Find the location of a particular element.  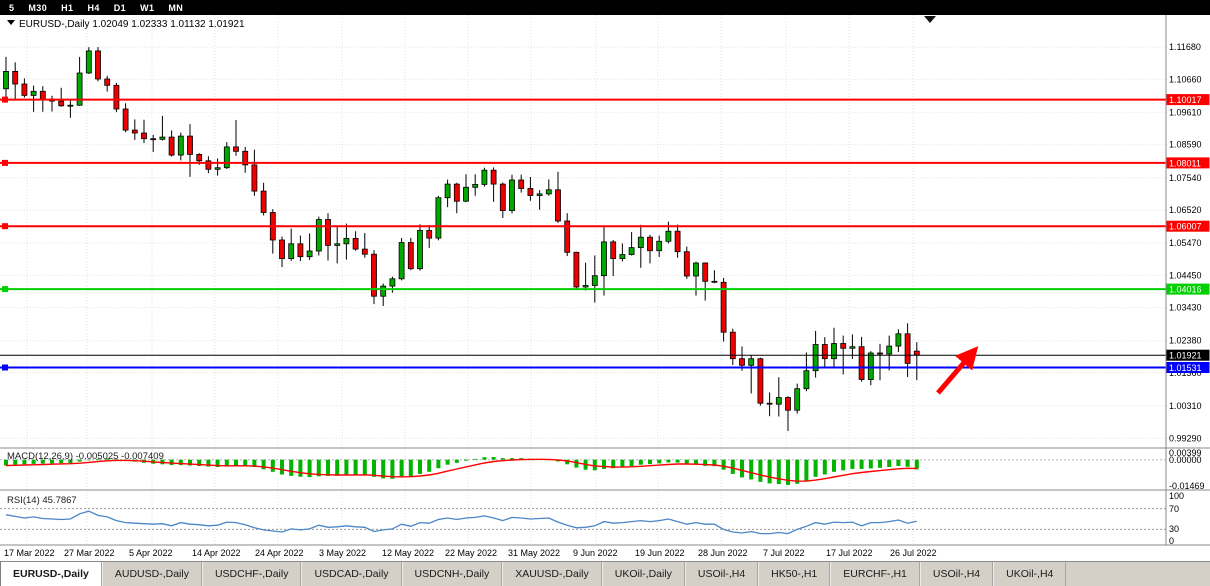

svg-text: 0.00000 is located at coordinates (1185, 460).